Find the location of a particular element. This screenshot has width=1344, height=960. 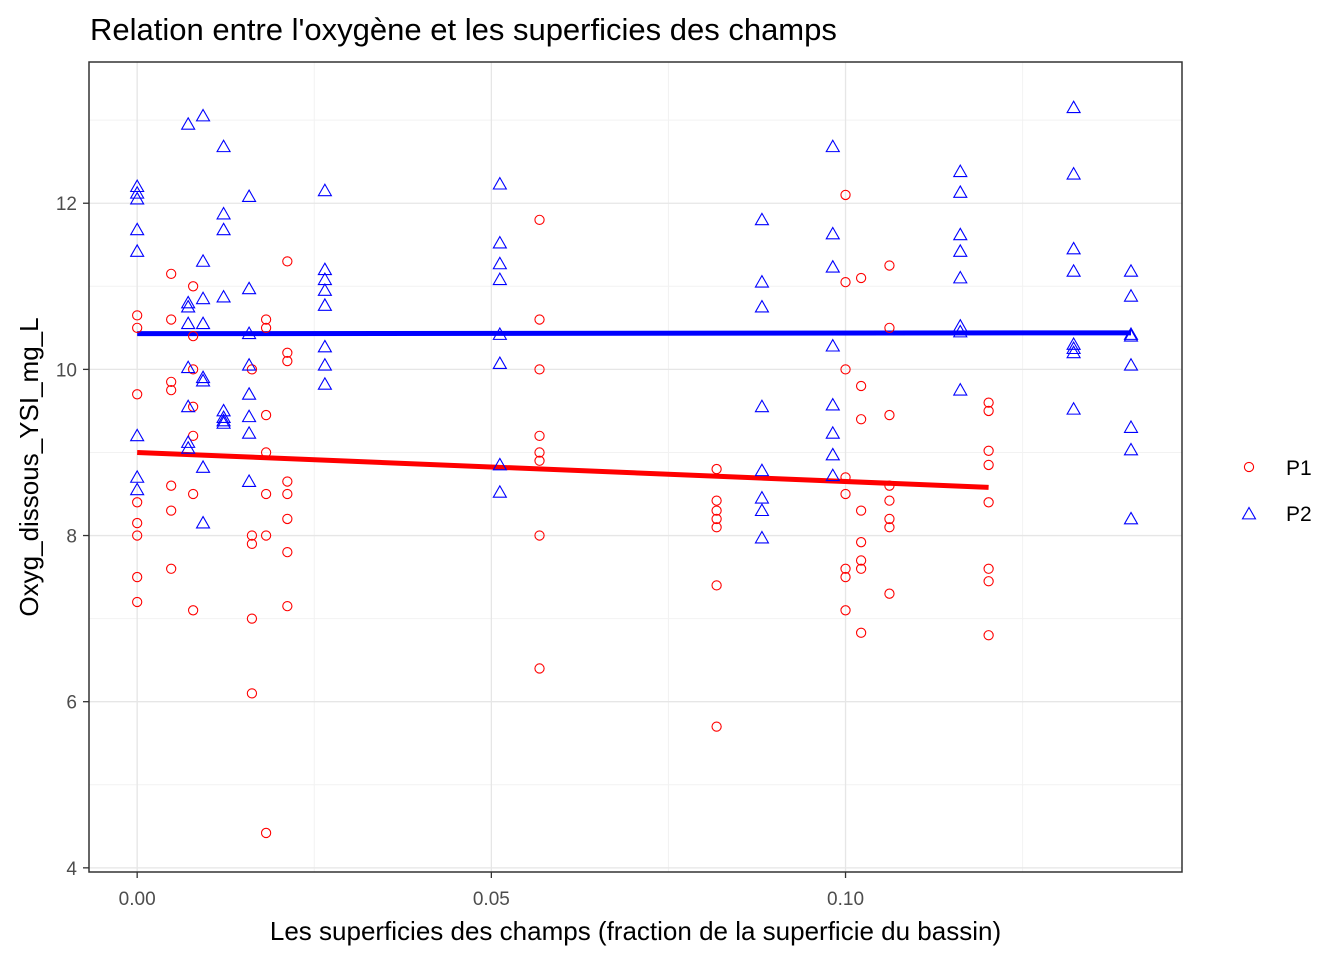

legend-key-p2 is located at coordinates (1249, 513).